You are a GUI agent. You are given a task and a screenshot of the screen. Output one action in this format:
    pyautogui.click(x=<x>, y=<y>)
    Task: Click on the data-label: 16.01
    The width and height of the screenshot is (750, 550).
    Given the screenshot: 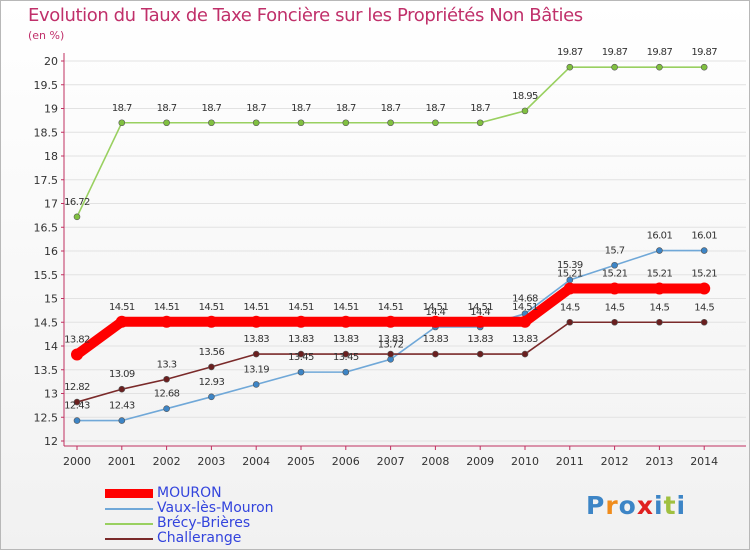 What is the action you would take?
    pyautogui.click(x=704, y=236)
    